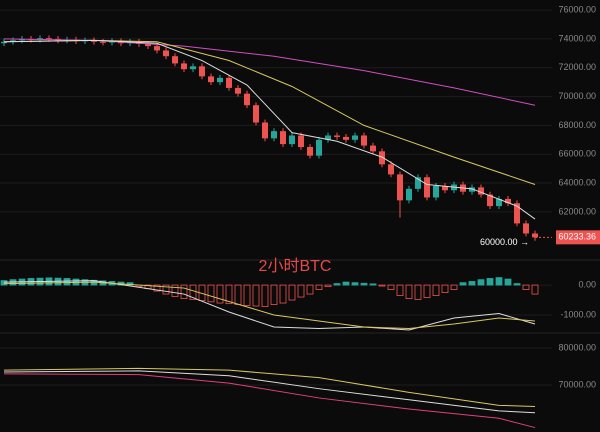  Describe the element at coordinates (578, 314) in the screenshot. I see `y-tick-label: -1000.00` at that location.